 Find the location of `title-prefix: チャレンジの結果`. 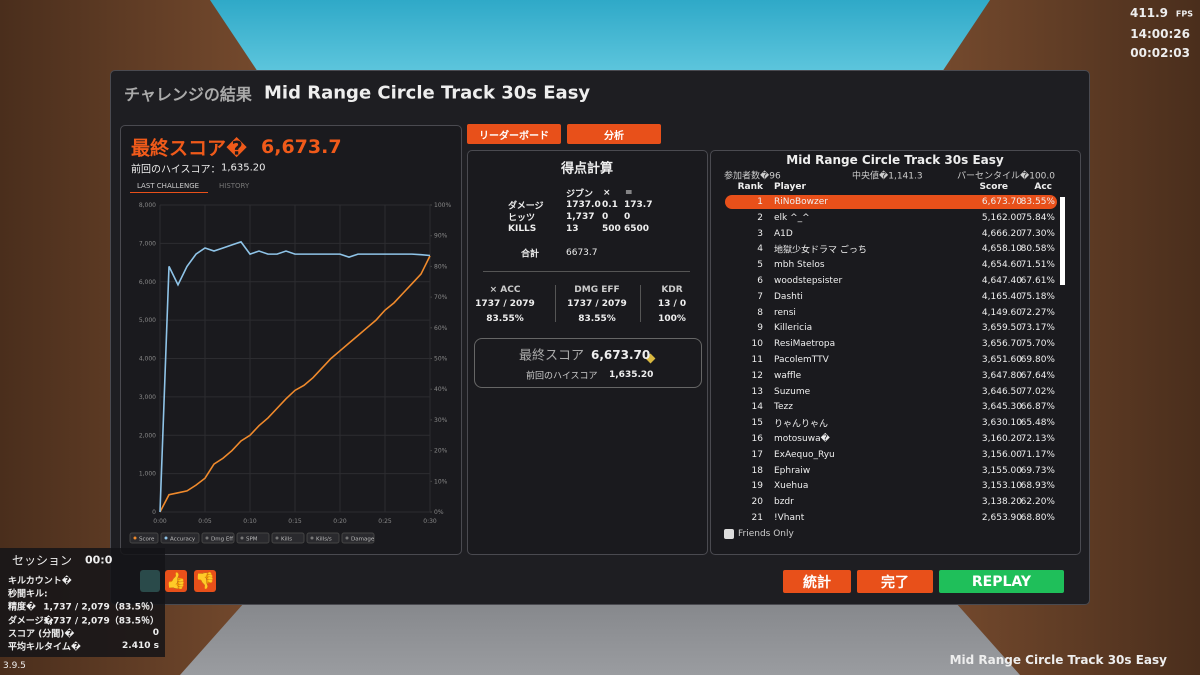

title-prefix: チャレンジの結果 is located at coordinates (188, 94).